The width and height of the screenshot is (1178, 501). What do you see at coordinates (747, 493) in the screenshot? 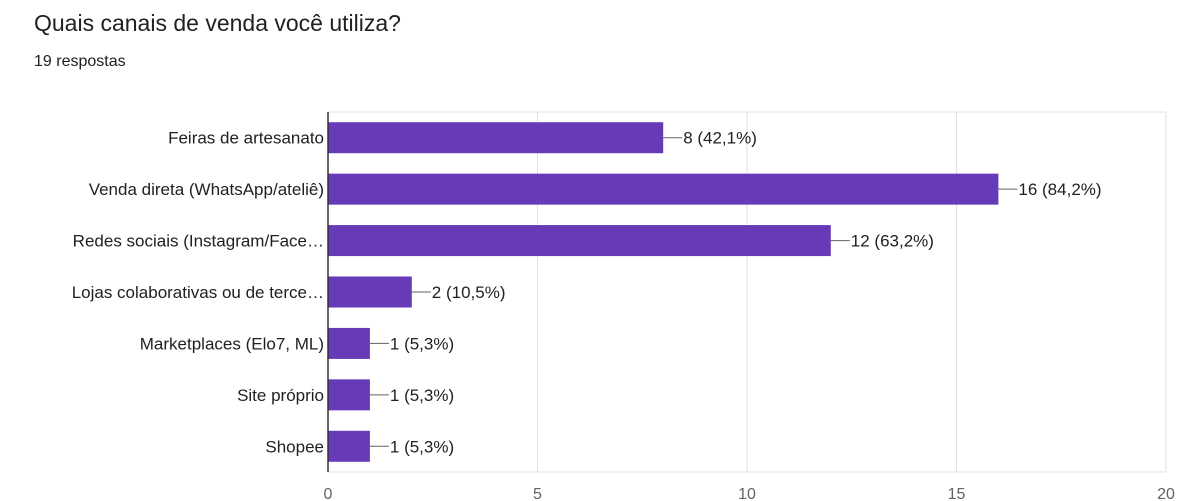
I see `x-tick-label: 10` at bounding box center [747, 493].